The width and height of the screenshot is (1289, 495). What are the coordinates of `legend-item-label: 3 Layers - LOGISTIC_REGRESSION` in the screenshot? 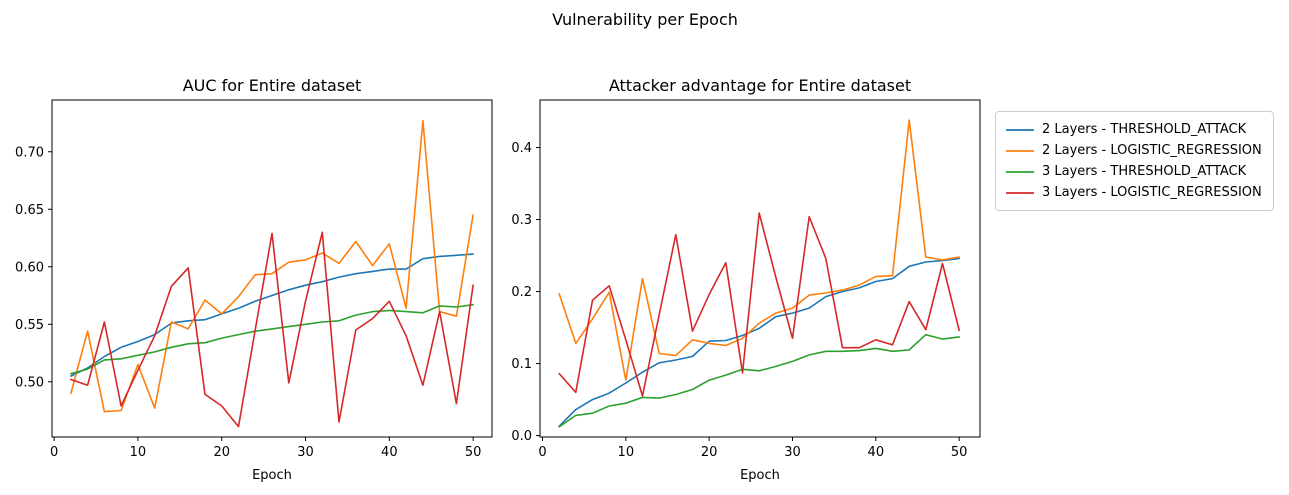 It's located at (1152, 192).